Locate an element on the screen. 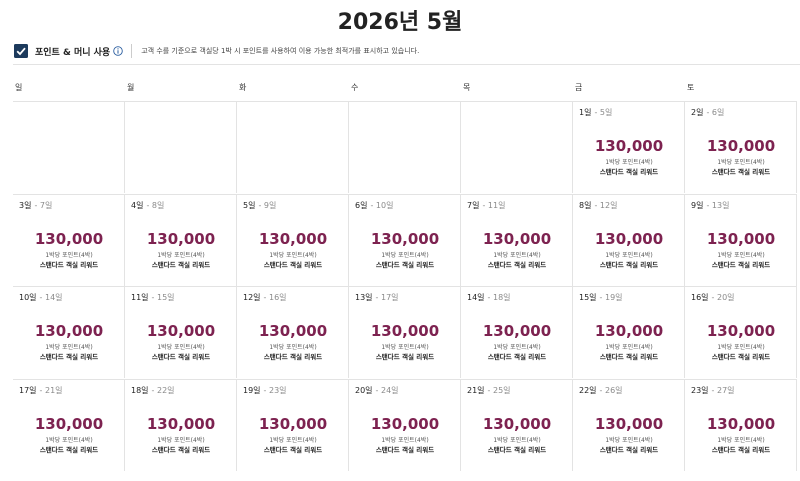 The image size is (800, 481). day-cell: 5일 - 9일 130,000 1박당 포인트(4박) 스탠다드 객실 리워드 is located at coordinates (293, 239).